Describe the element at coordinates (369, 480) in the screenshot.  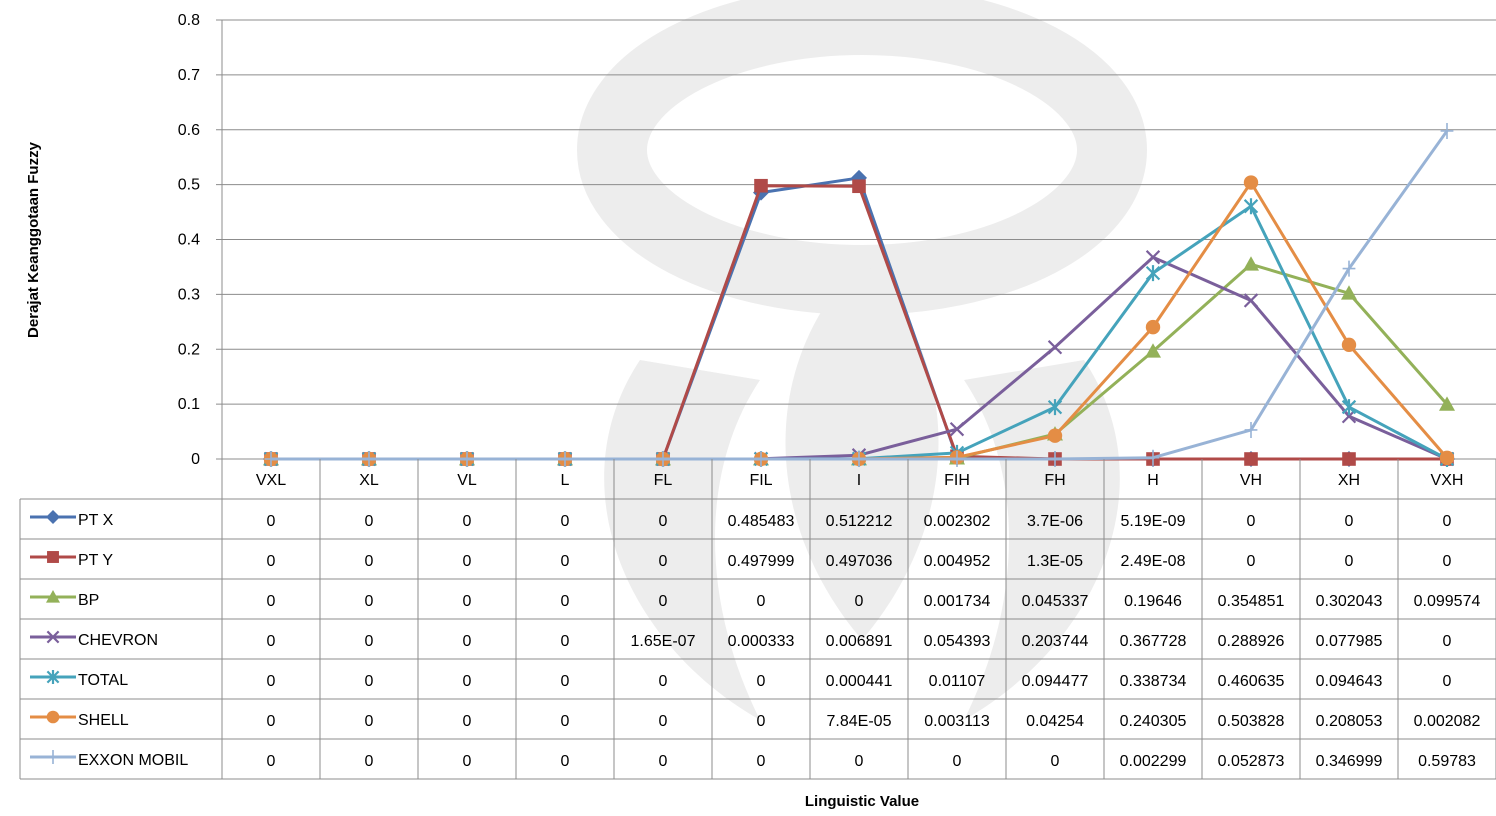
I see `x-category-label: XL` at that location.